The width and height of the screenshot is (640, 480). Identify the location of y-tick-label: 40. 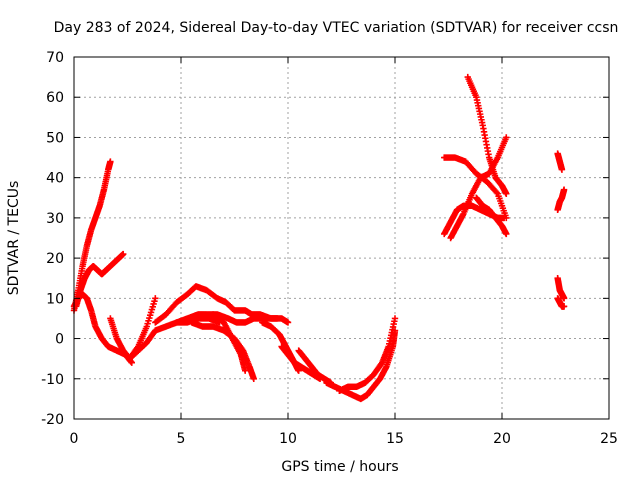
(55, 179).